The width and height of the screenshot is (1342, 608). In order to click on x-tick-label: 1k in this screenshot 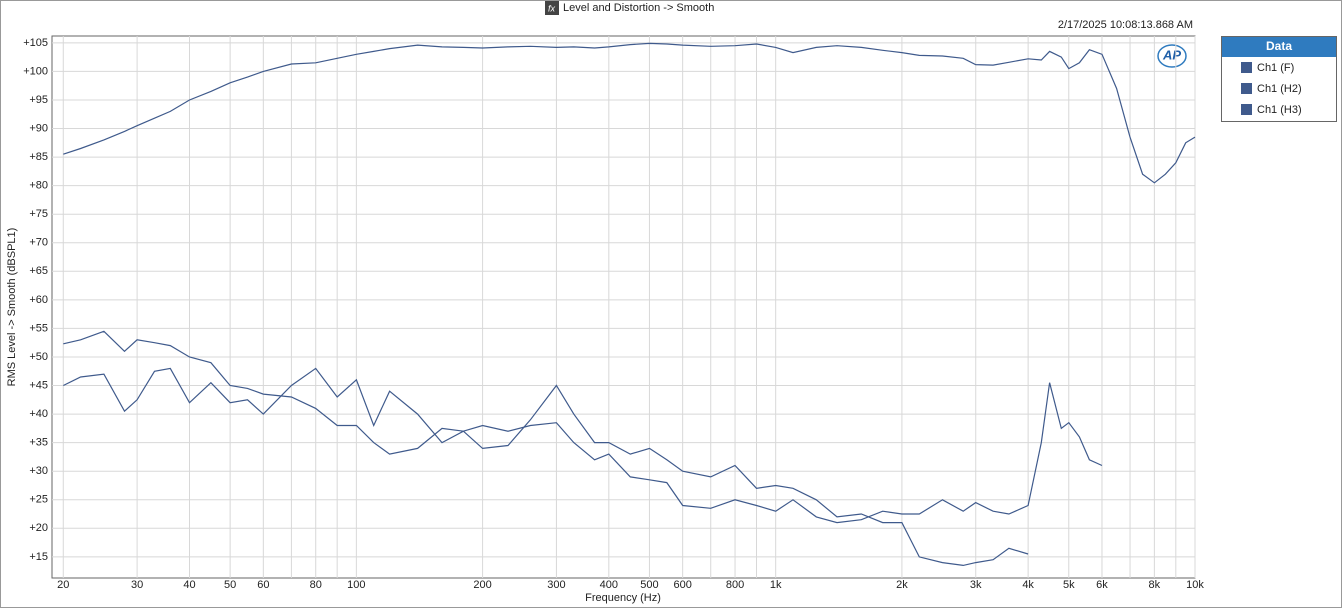, I will do `click(776, 585)`.